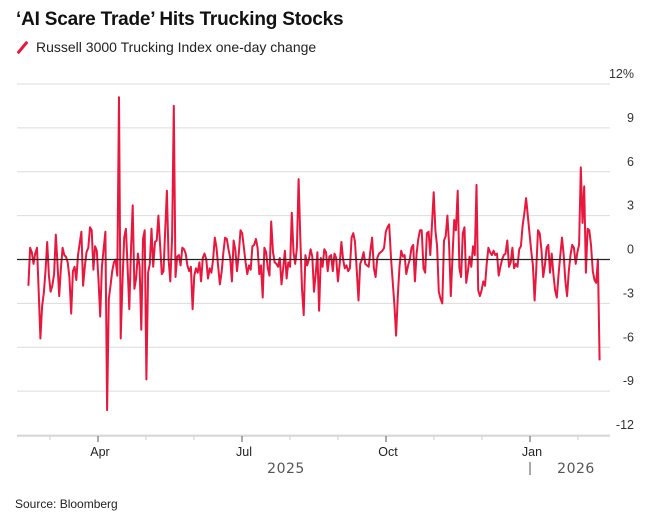  Describe the element at coordinates (628, 337) in the screenshot. I see `y-tick-label: -6` at that location.